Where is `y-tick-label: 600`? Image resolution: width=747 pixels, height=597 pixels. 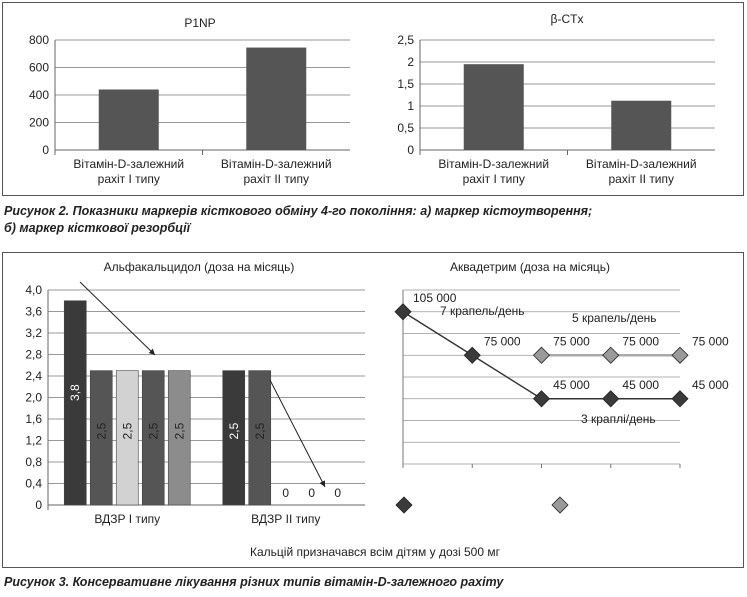 y-tick-label: 600 is located at coordinates (39, 68).